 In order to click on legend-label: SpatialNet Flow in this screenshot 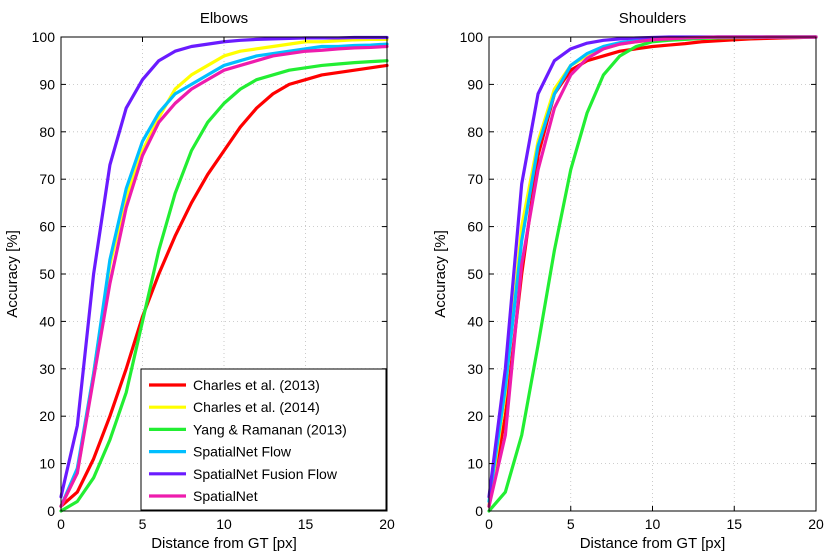, I will do `click(242, 452)`.